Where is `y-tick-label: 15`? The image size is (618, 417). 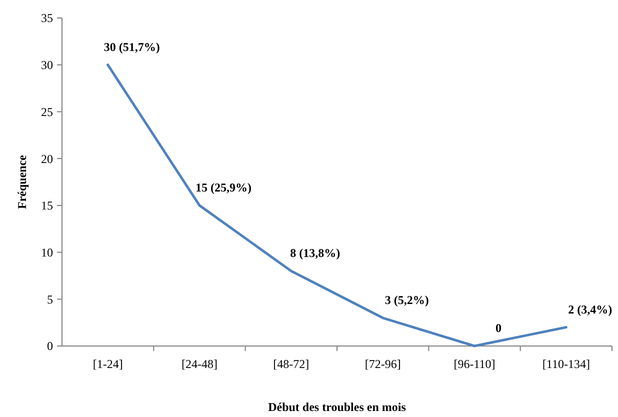 y-tick-label: 15 is located at coordinates (47, 205).